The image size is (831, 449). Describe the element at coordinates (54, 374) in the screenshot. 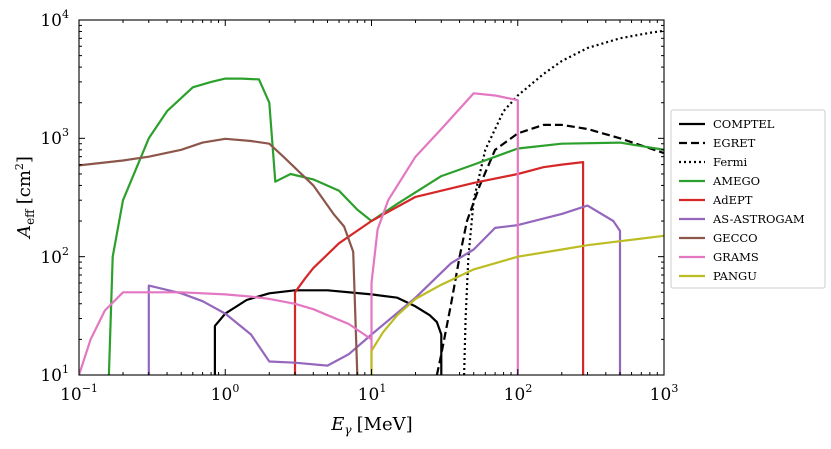

I see `y-tick-label: 10¹` at that location.